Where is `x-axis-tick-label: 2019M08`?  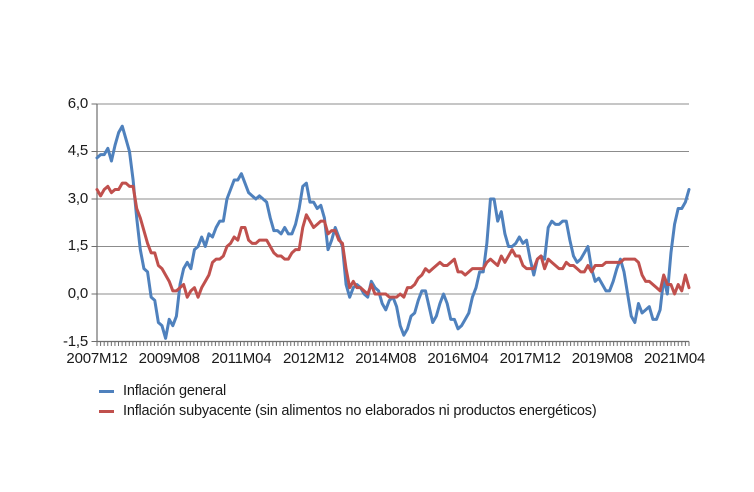 x-axis-tick-label: 2019M08 is located at coordinates (602, 358).